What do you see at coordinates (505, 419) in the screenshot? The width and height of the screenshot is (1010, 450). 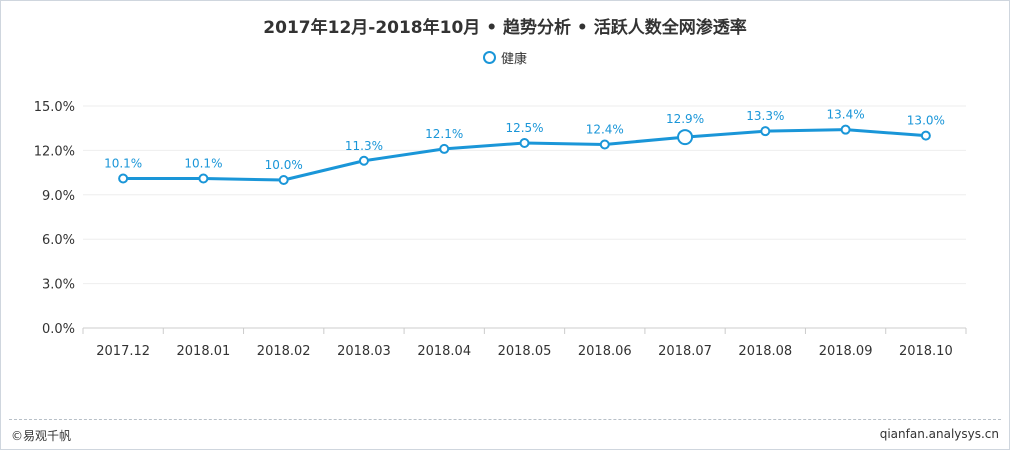 I see `footer-divider` at bounding box center [505, 419].